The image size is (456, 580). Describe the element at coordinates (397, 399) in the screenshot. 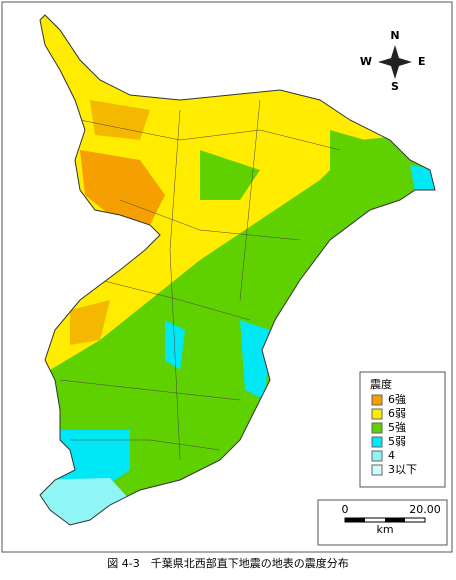

I see `legend-label: 6強` at that location.